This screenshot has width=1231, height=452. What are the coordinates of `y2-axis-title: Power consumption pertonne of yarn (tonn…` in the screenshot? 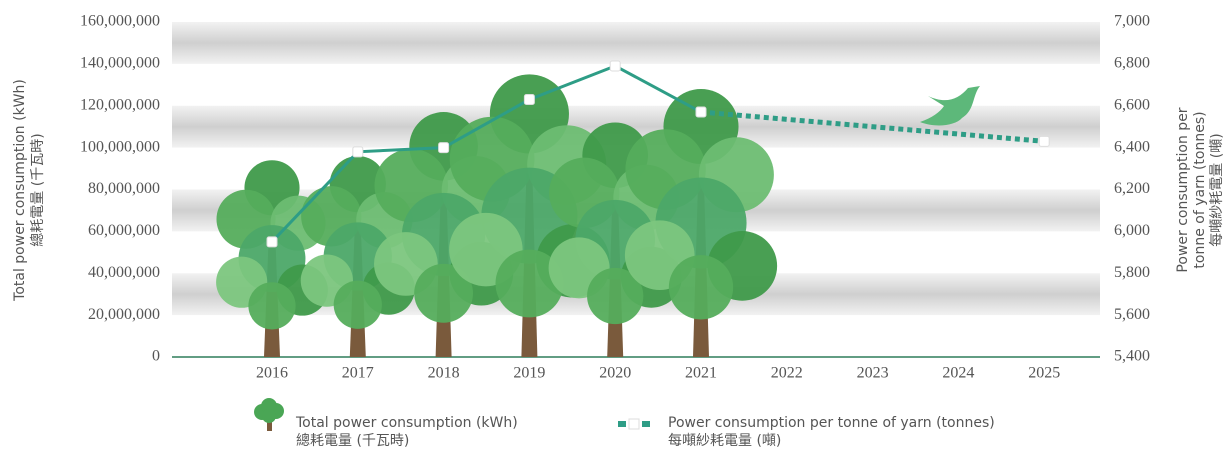 It's located at (1200, 189).